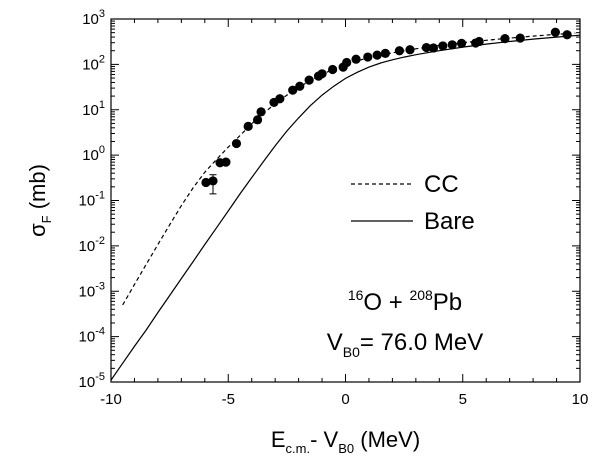  I want to click on annotations: 16O + 208Pb VB0= 76.0 MeV, so click(405, 323).